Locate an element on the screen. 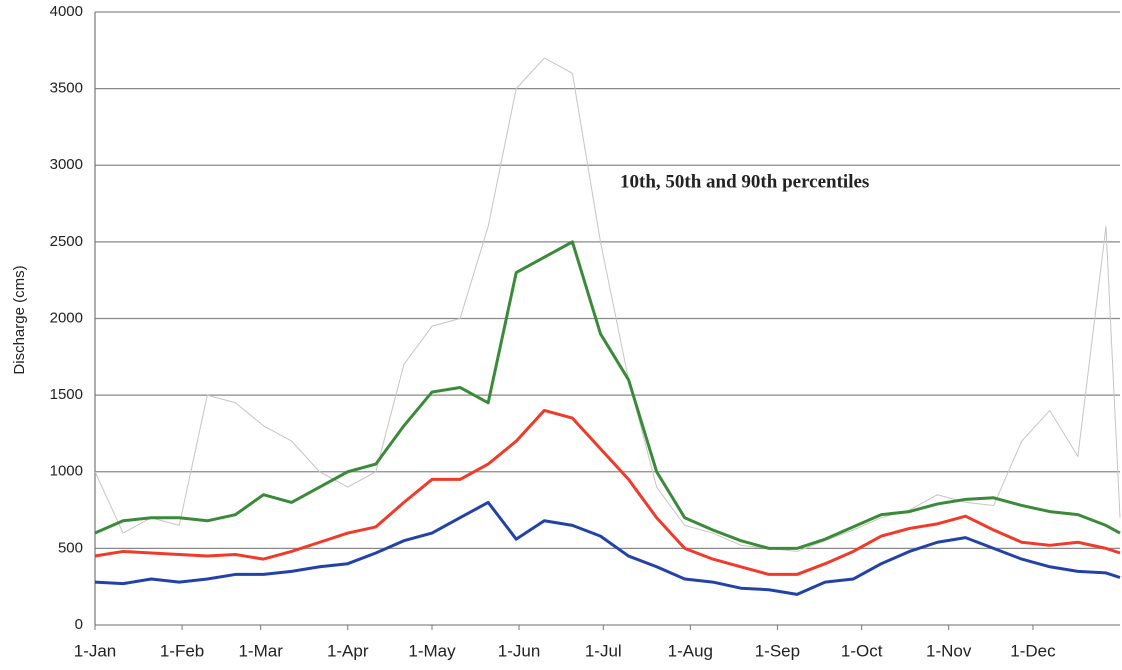 The image size is (1122, 670). x-tick-label: 1-Jun is located at coordinates (519, 650).